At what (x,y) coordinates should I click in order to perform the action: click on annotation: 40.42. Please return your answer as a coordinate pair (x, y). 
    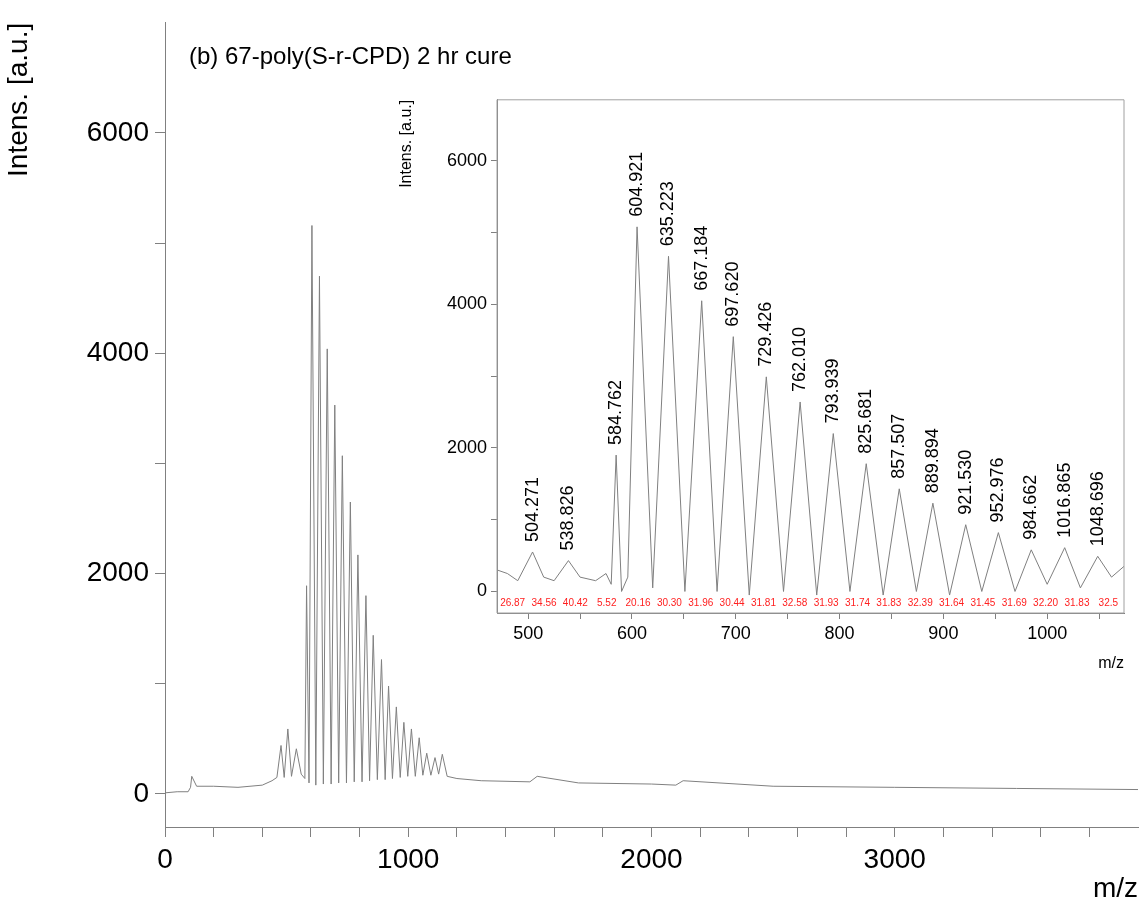
    Looking at the image, I should click on (575, 602).